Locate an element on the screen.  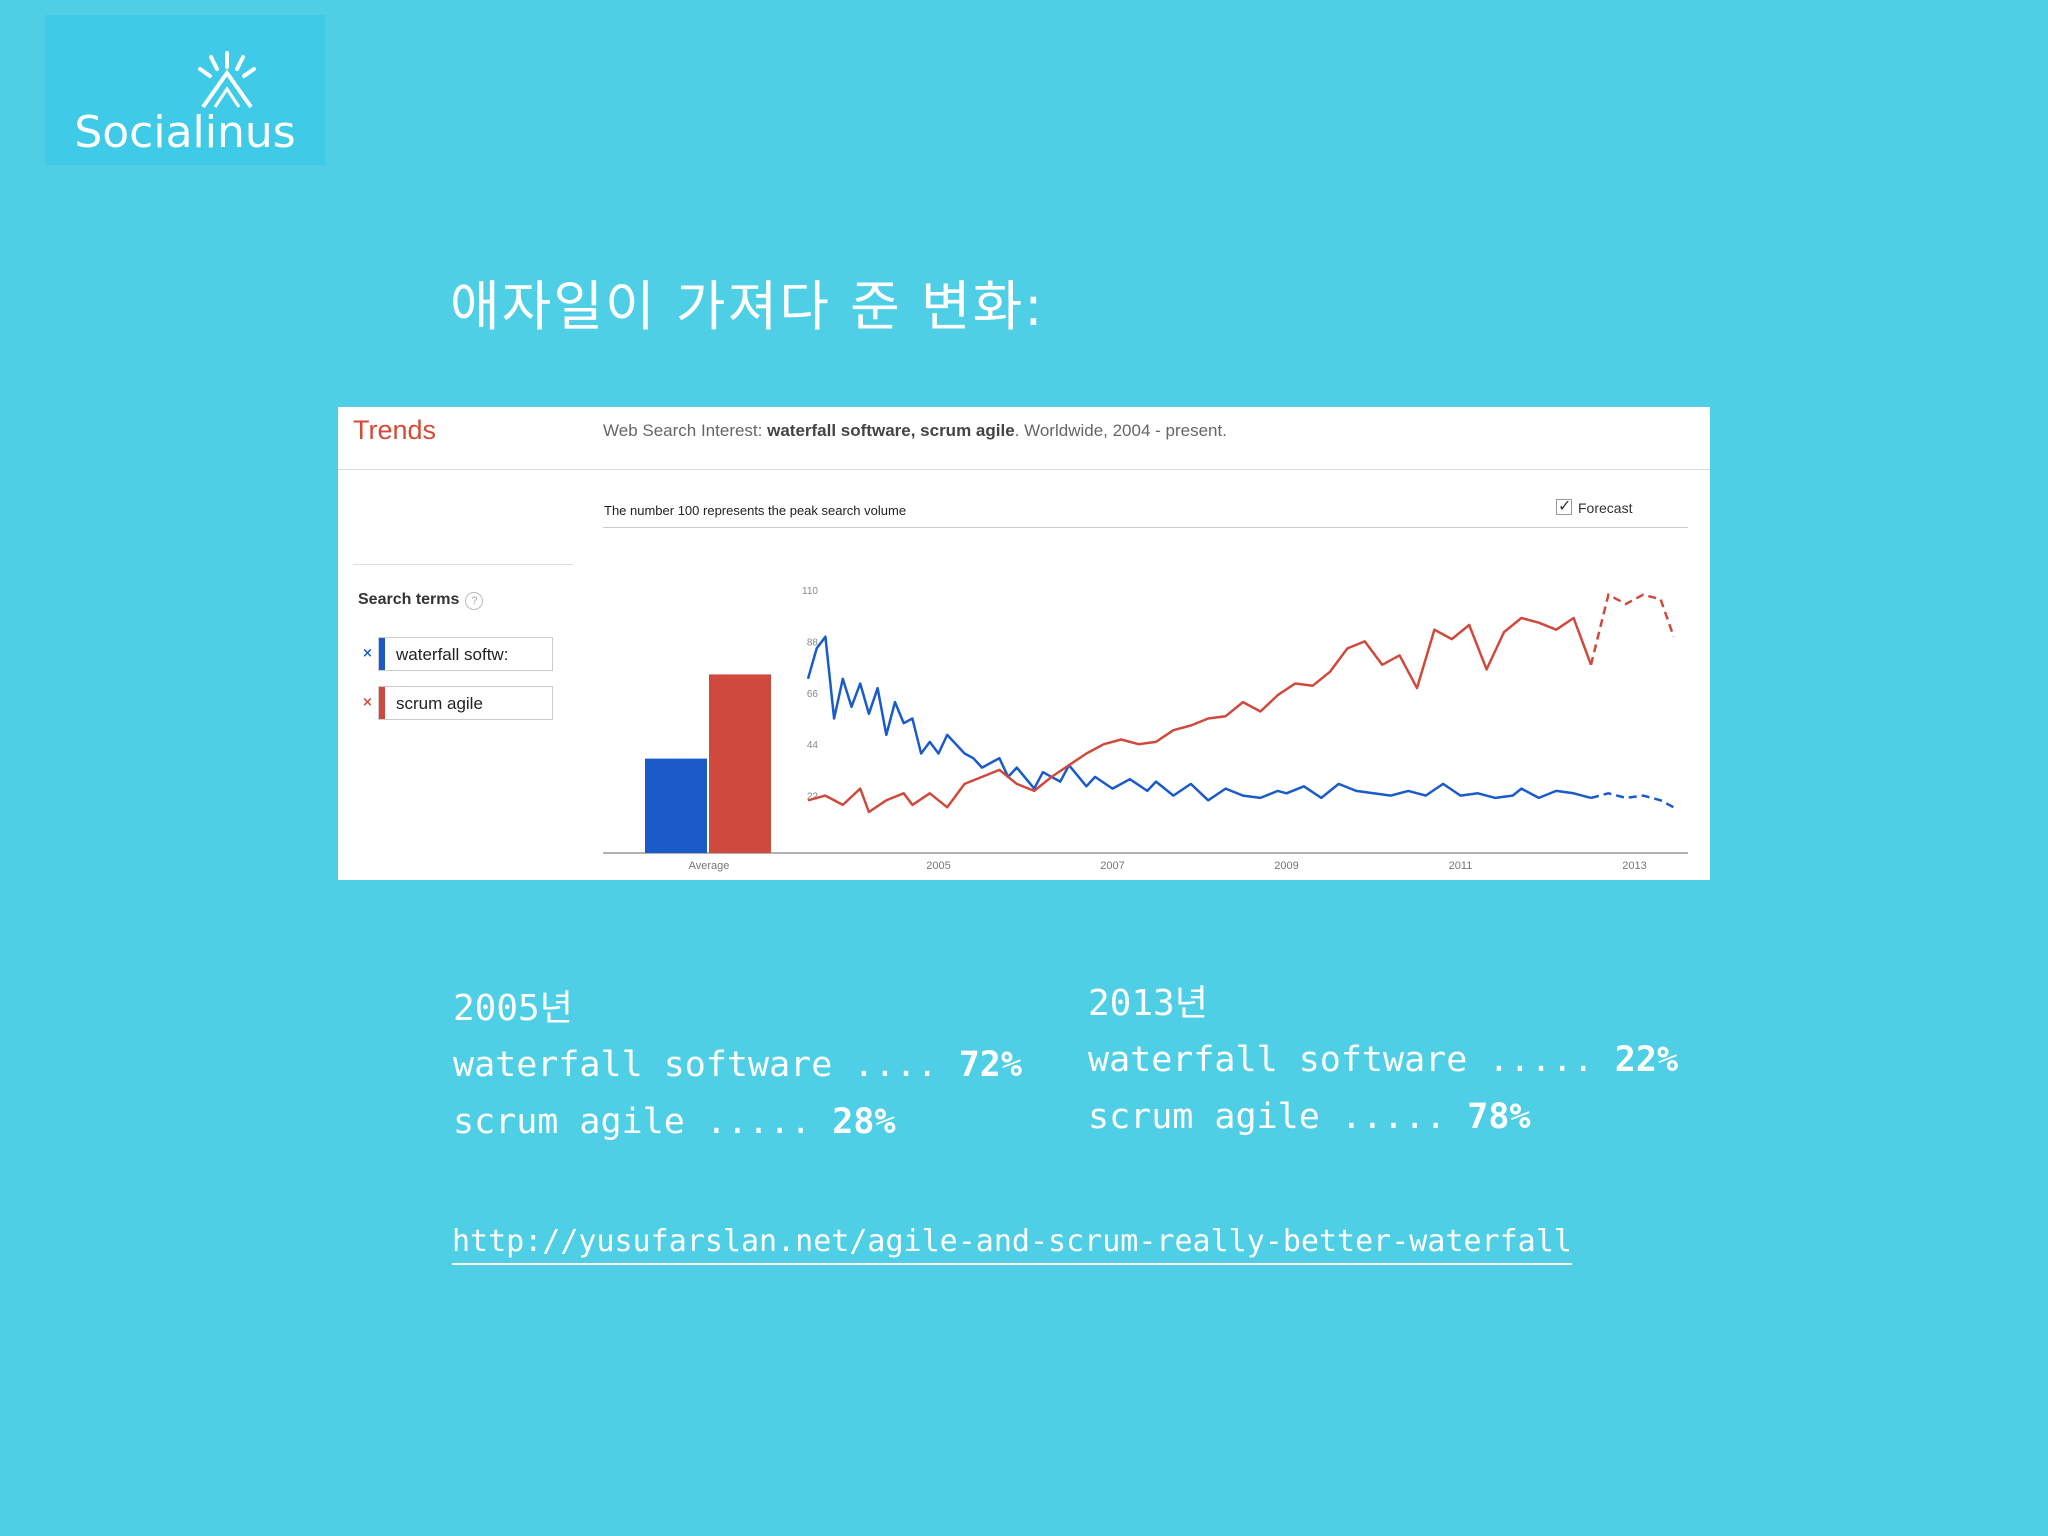
y-tick-label: 66 is located at coordinates (813, 694).